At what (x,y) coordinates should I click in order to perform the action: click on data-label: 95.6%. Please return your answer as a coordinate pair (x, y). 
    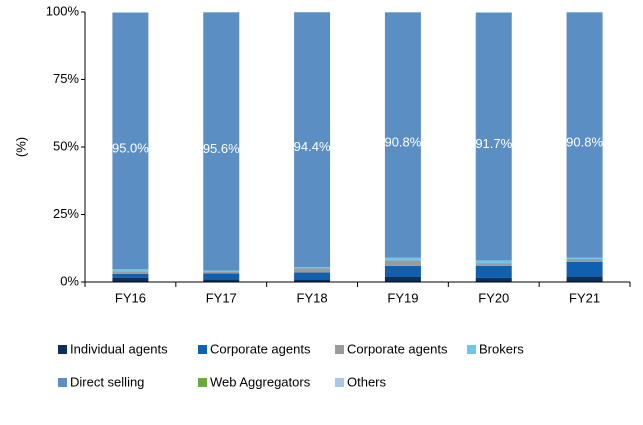
    Looking at the image, I should click on (221, 148).